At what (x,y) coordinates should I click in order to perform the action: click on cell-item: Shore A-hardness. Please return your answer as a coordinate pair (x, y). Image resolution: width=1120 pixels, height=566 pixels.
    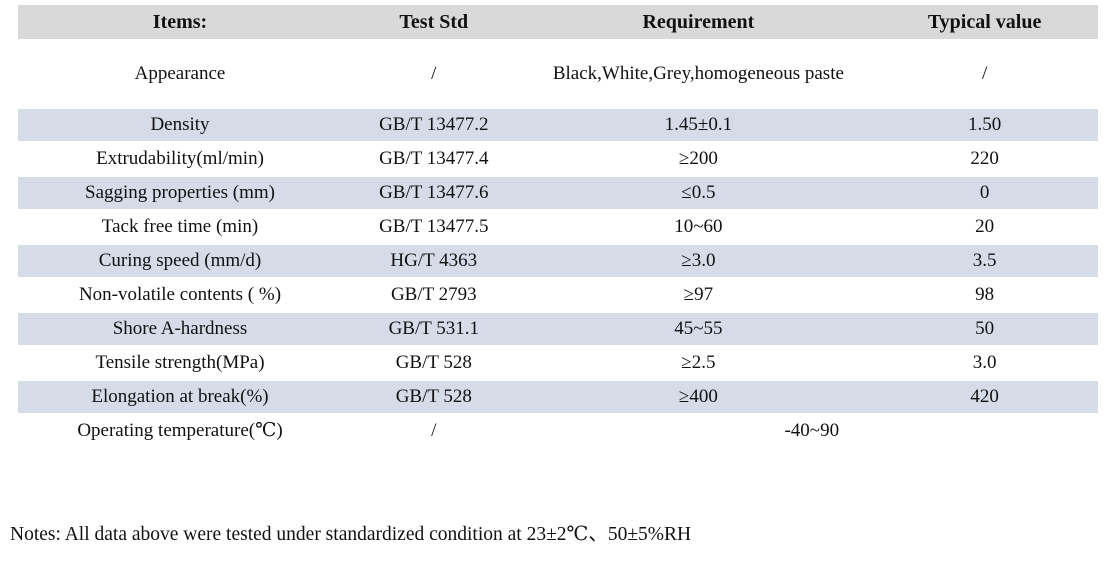
    Looking at the image, I should click on (180, 329).